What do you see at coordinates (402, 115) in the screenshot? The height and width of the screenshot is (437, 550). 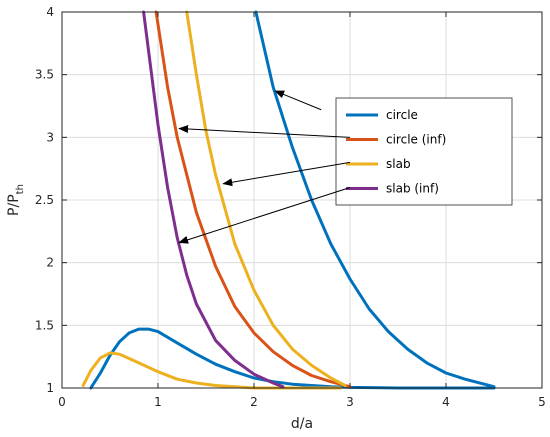 I see `legend-label: circle` at bounding box center [402, 115].